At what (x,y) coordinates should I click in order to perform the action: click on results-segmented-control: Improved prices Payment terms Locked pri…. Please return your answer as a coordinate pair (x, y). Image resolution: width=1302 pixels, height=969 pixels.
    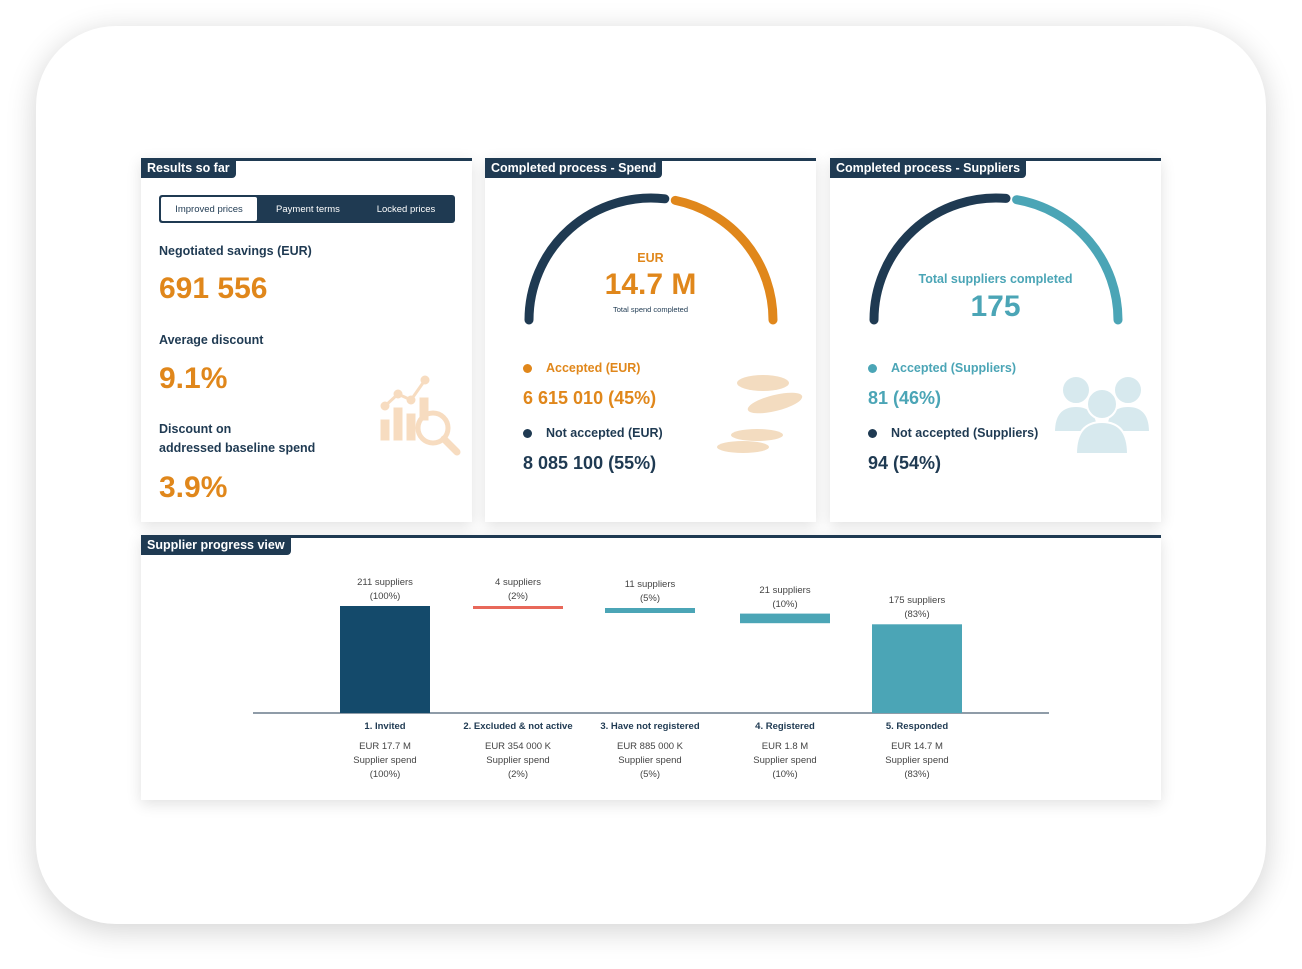
    Looking at the image, I should click on (307, 209).